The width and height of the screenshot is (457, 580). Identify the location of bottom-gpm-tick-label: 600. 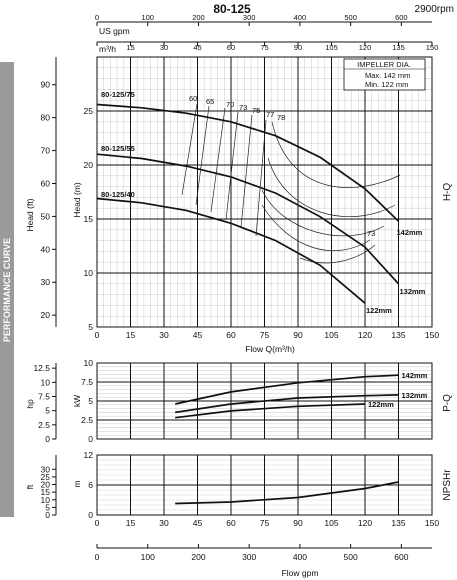
(401, 557).